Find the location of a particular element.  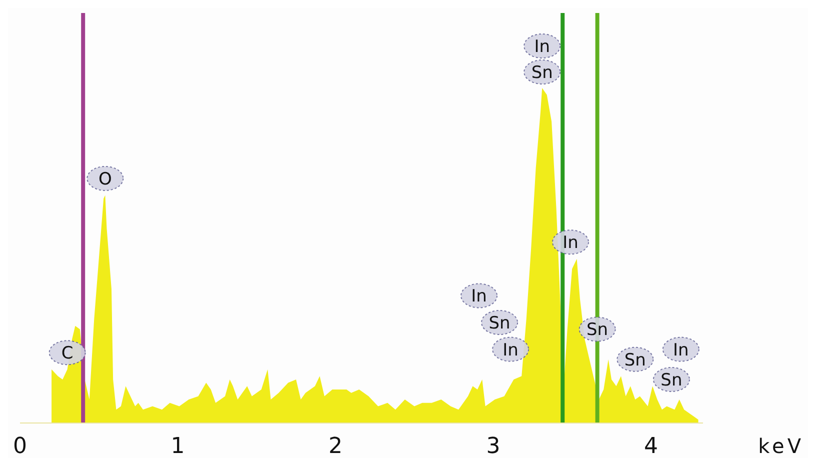

annotation: C is located at coordinates (67, 354).